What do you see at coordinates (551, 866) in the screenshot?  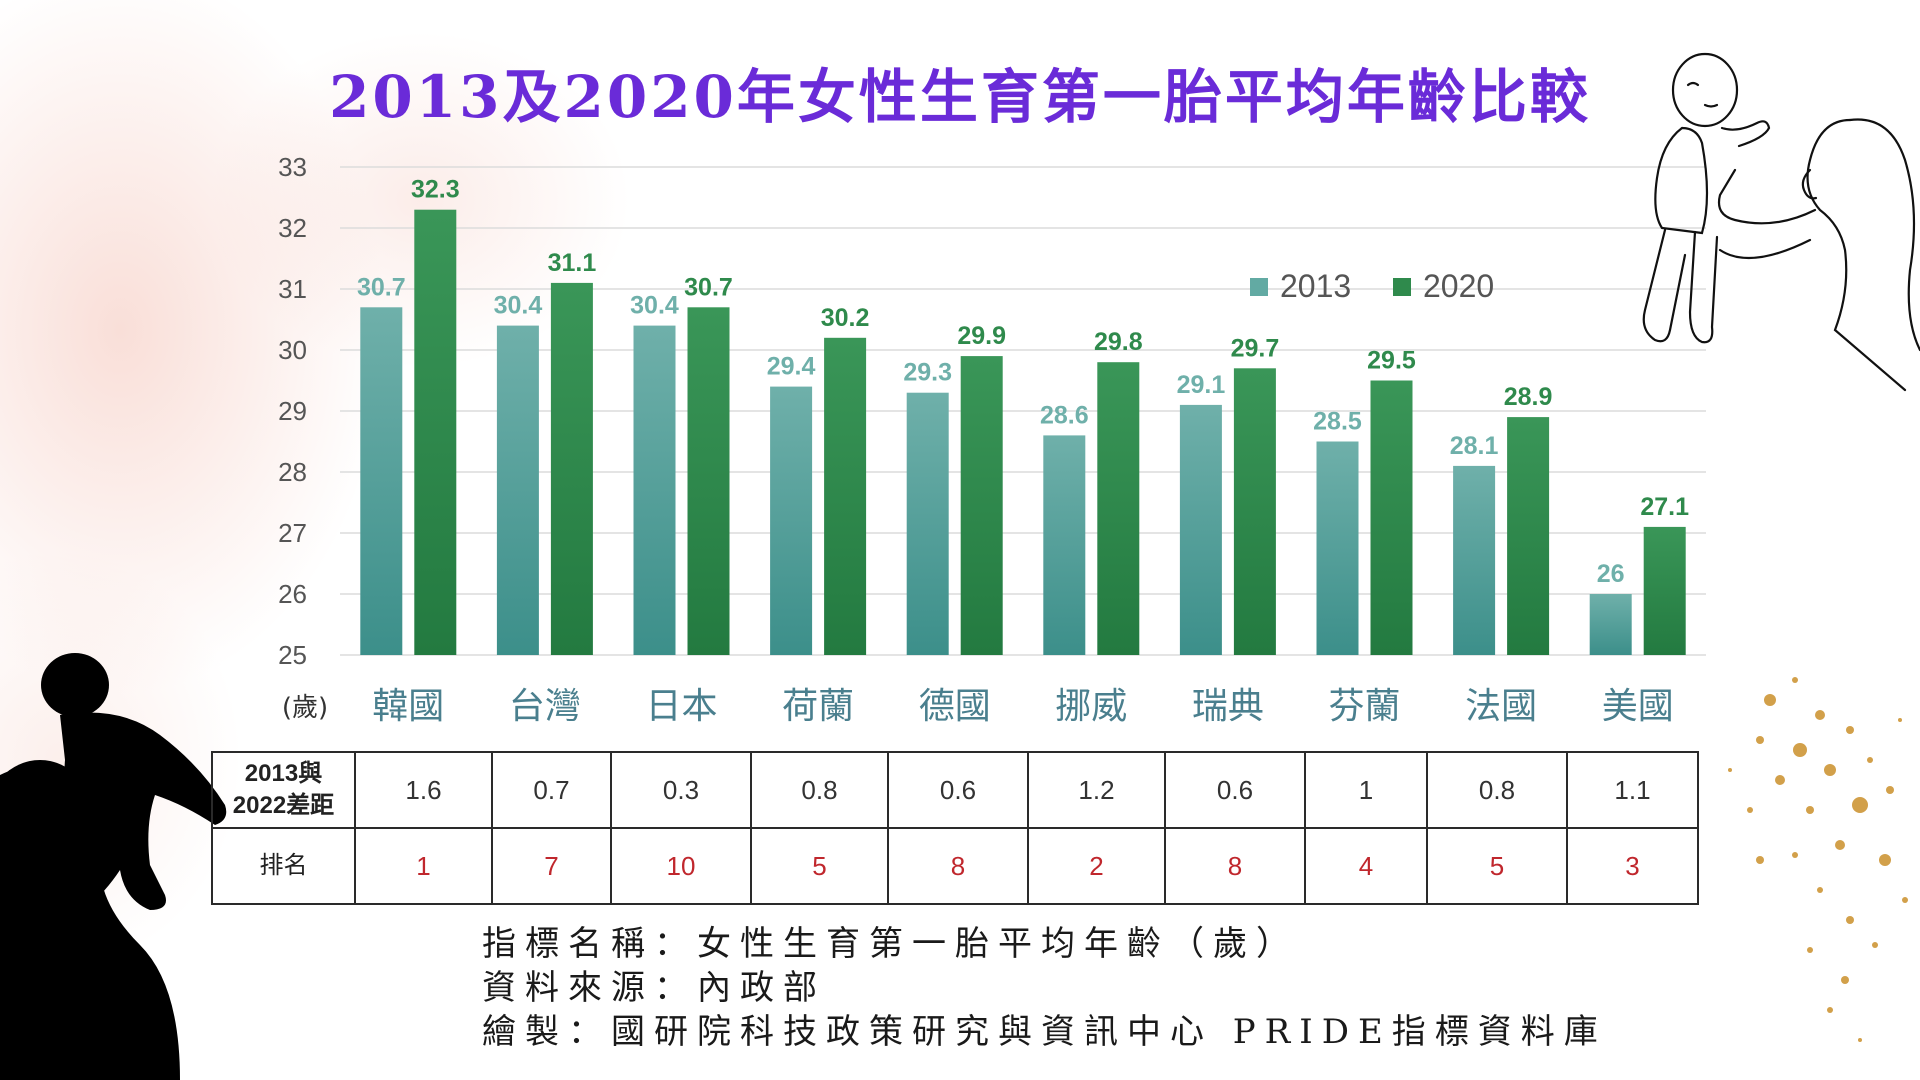 I see `rank-cell: 7` at bounding box center [551, 866].